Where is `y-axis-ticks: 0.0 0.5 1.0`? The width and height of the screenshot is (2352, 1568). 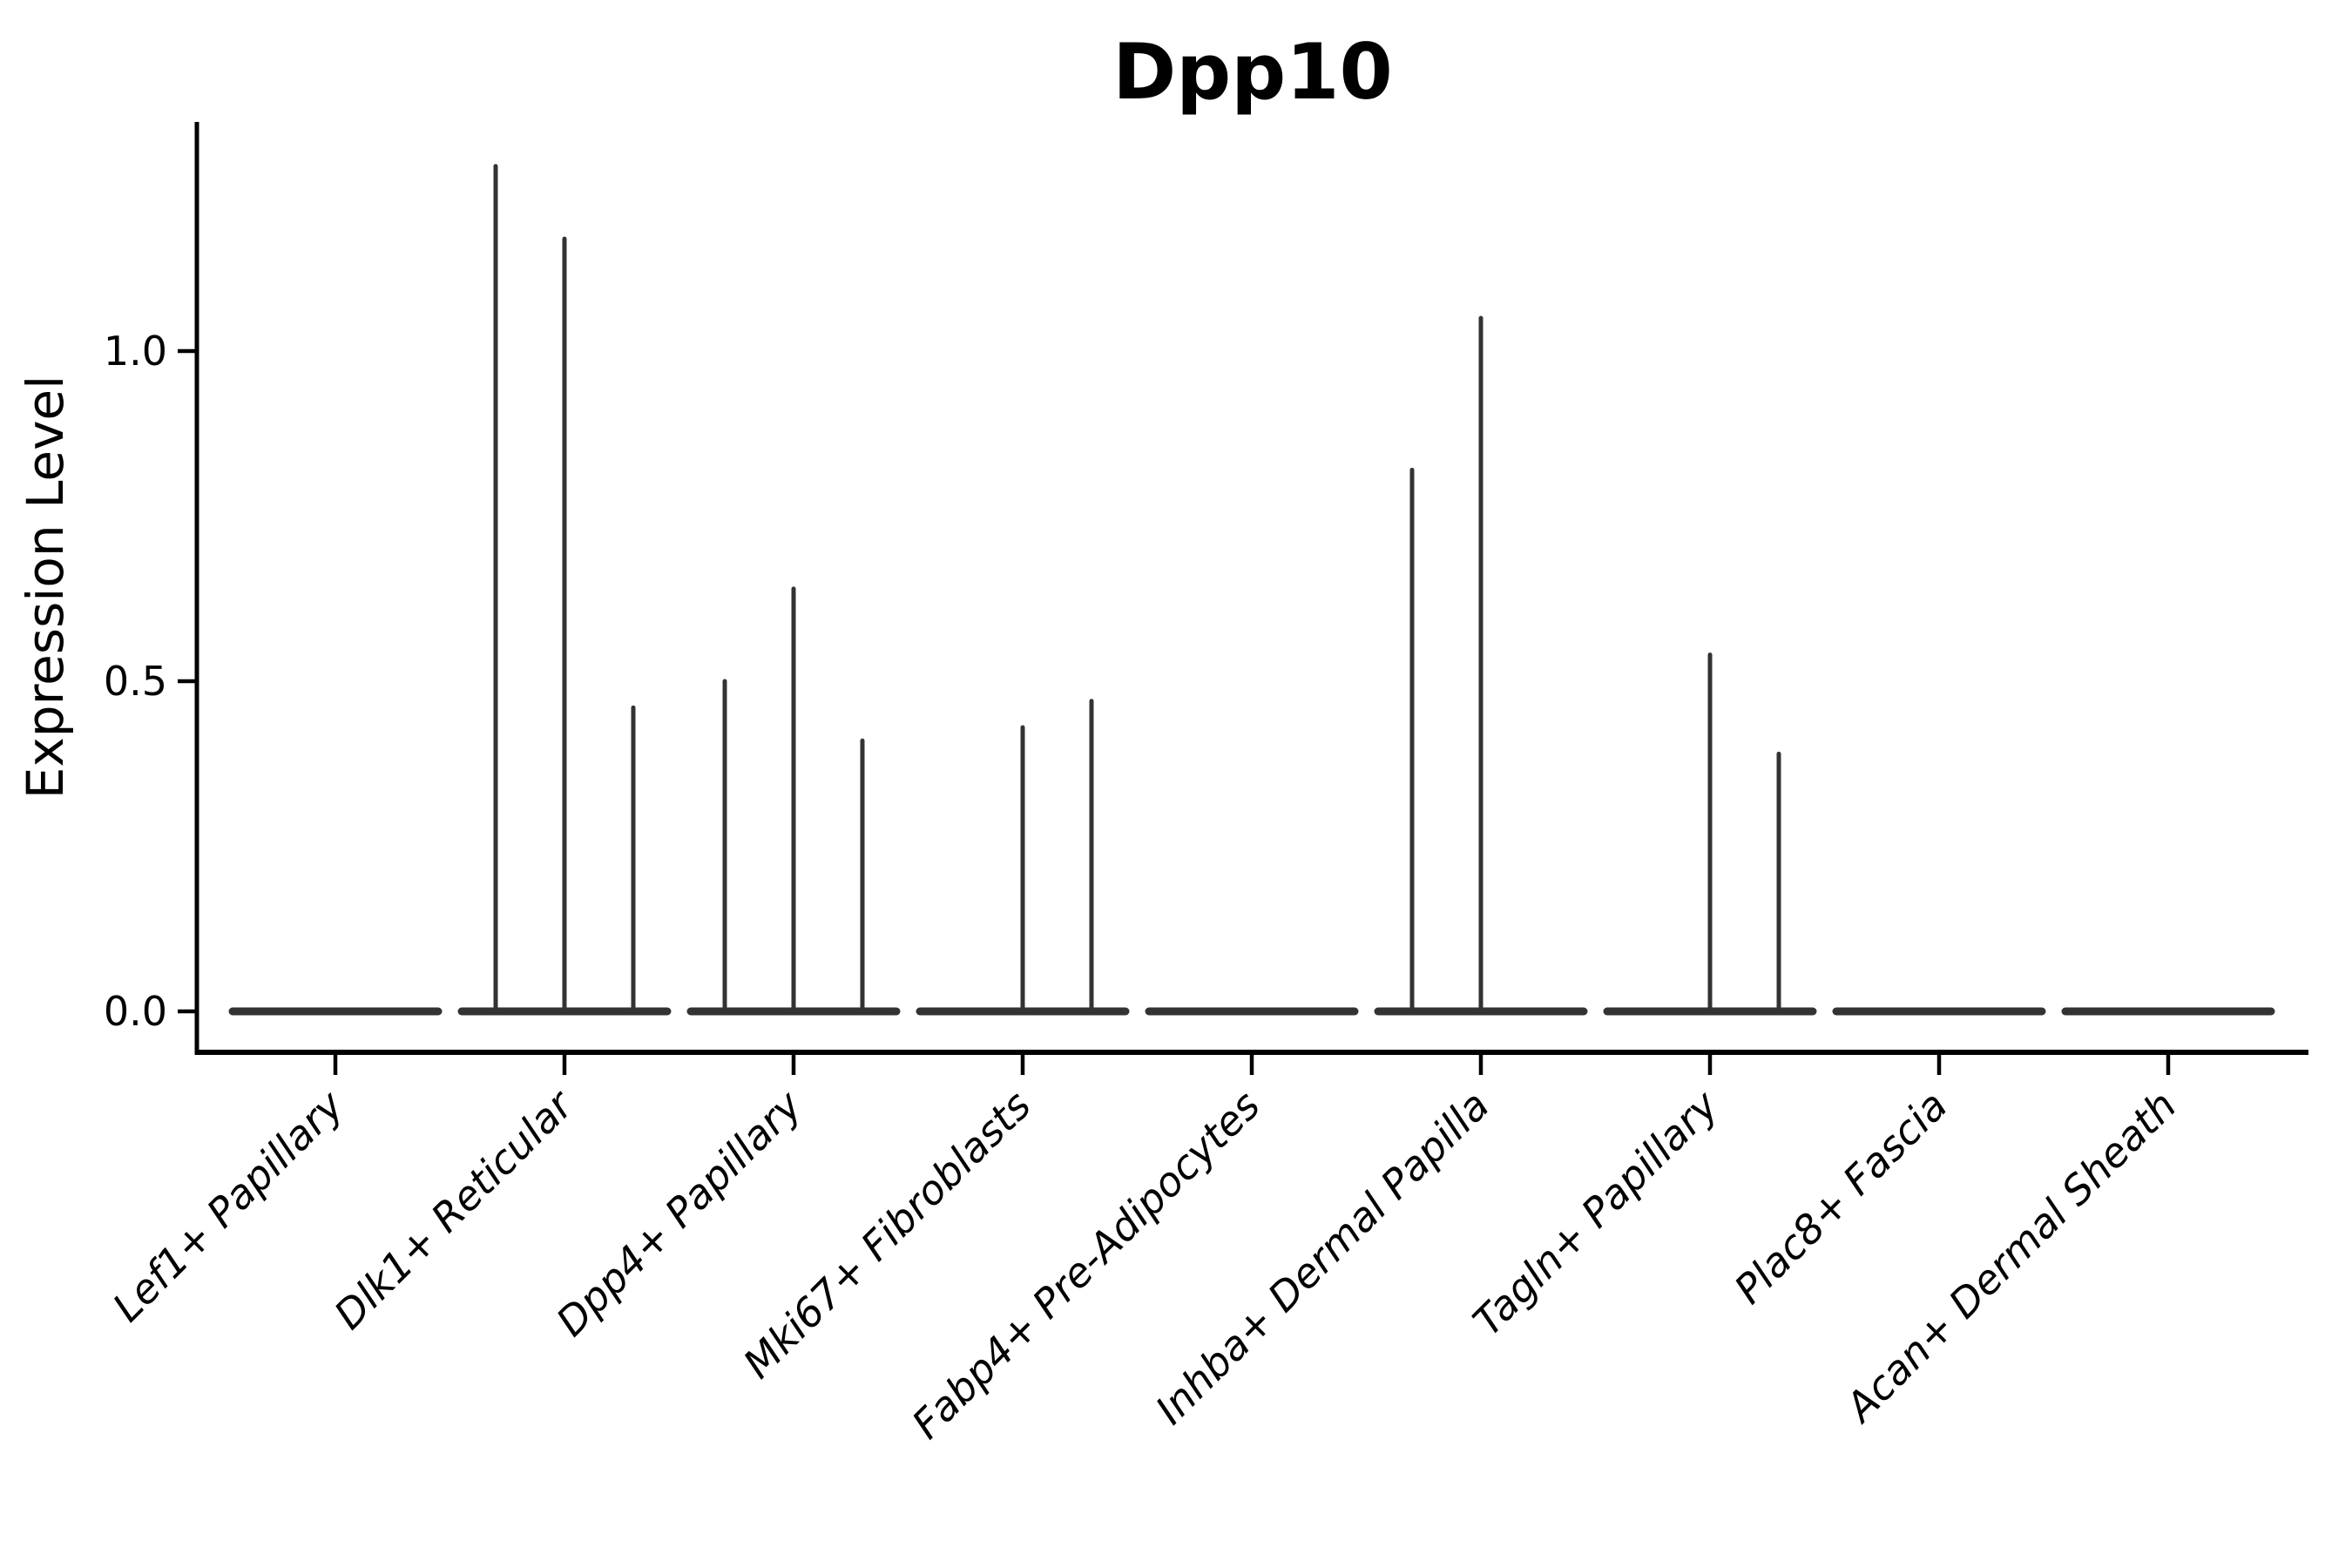
y-axis-ticks: 0.0 0.5 1.0 is located at coordinates (150, 682).